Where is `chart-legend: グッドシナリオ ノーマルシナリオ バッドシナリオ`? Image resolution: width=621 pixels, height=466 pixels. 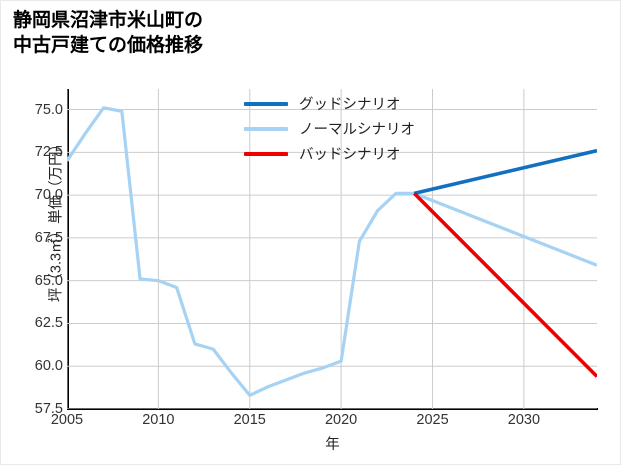 chart-legend: グッドシナリオ ノーマルシナリオ バッドシナリオ is located at coordinates (359, 128).